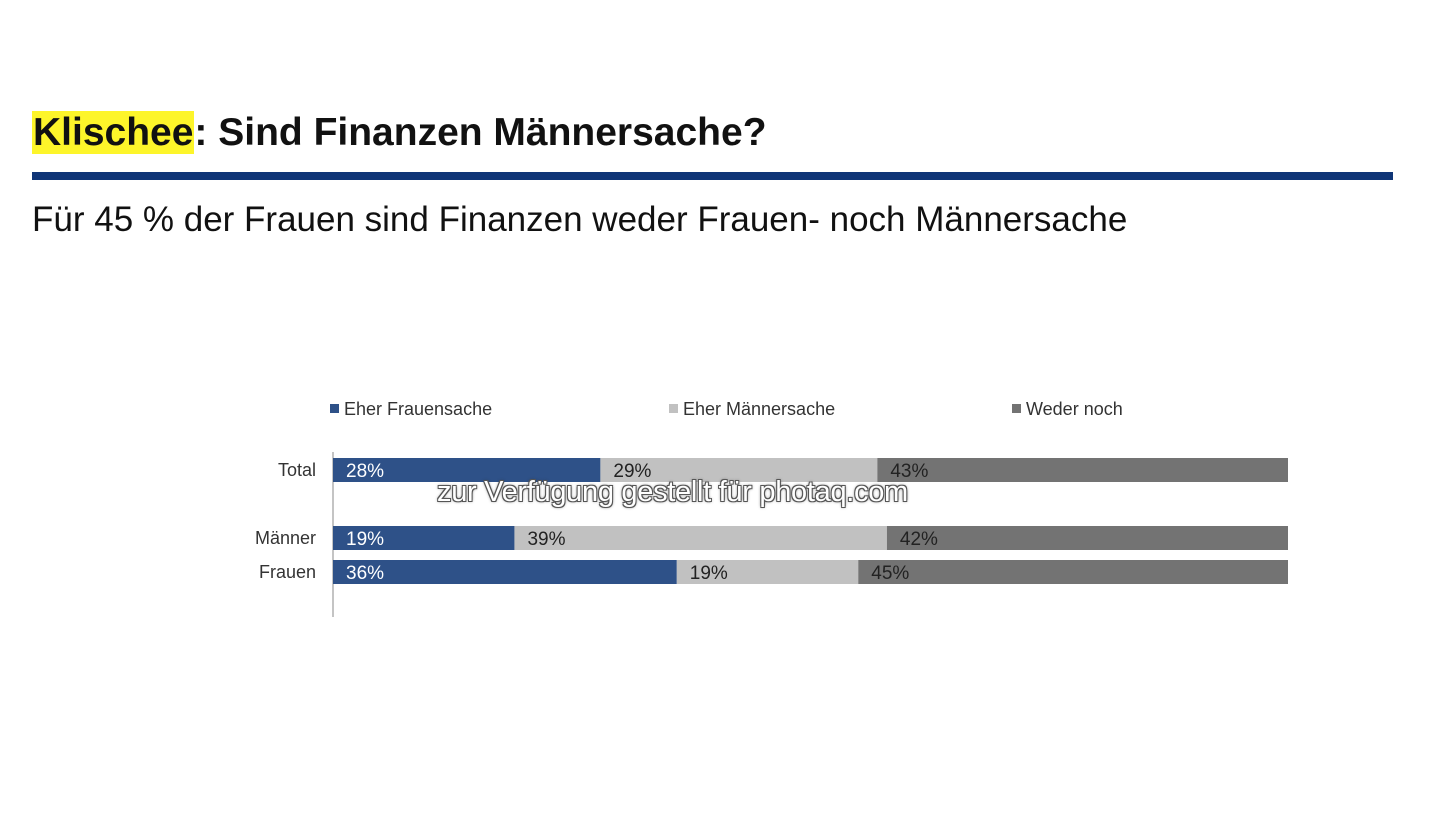 The width and height of the screenshot is (1440, 833). I want to click on bar-frauen-weder-noch, so click(1073, 572).